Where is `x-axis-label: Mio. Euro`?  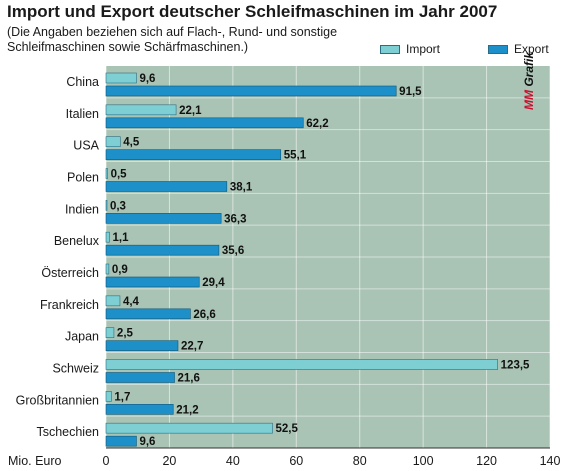
x-axis-label: Mio. Euro is located at coordinates (35, 461).